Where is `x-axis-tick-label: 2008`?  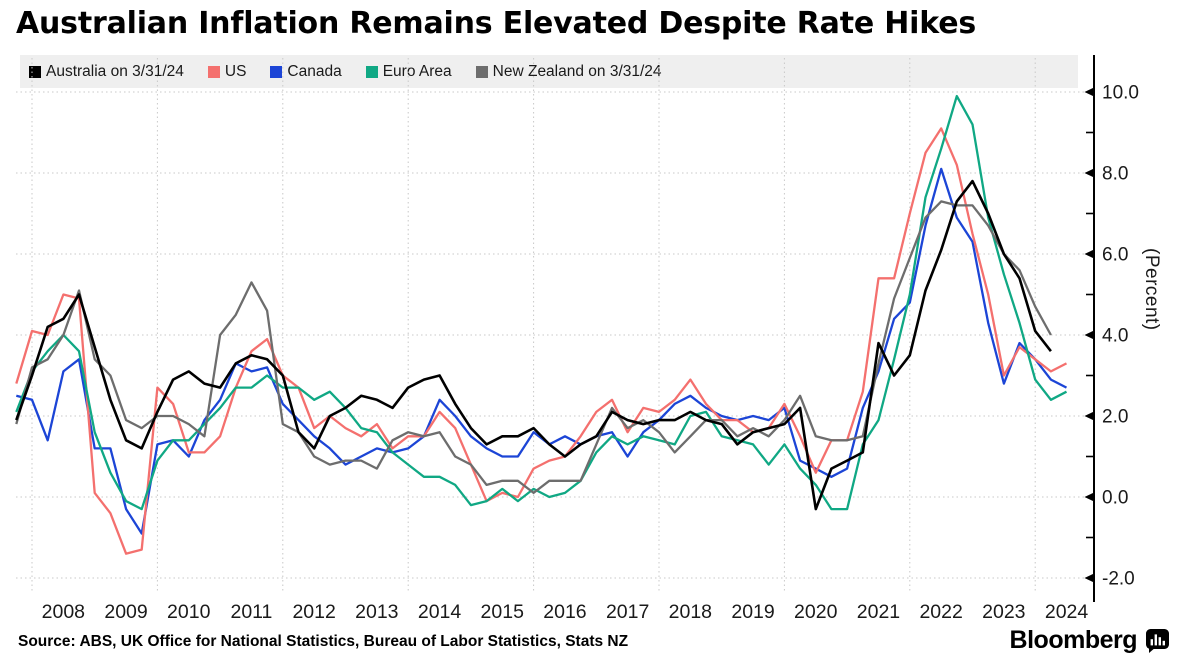 x-axis-tick-label: 2008 is located at coordinates (63, 612).